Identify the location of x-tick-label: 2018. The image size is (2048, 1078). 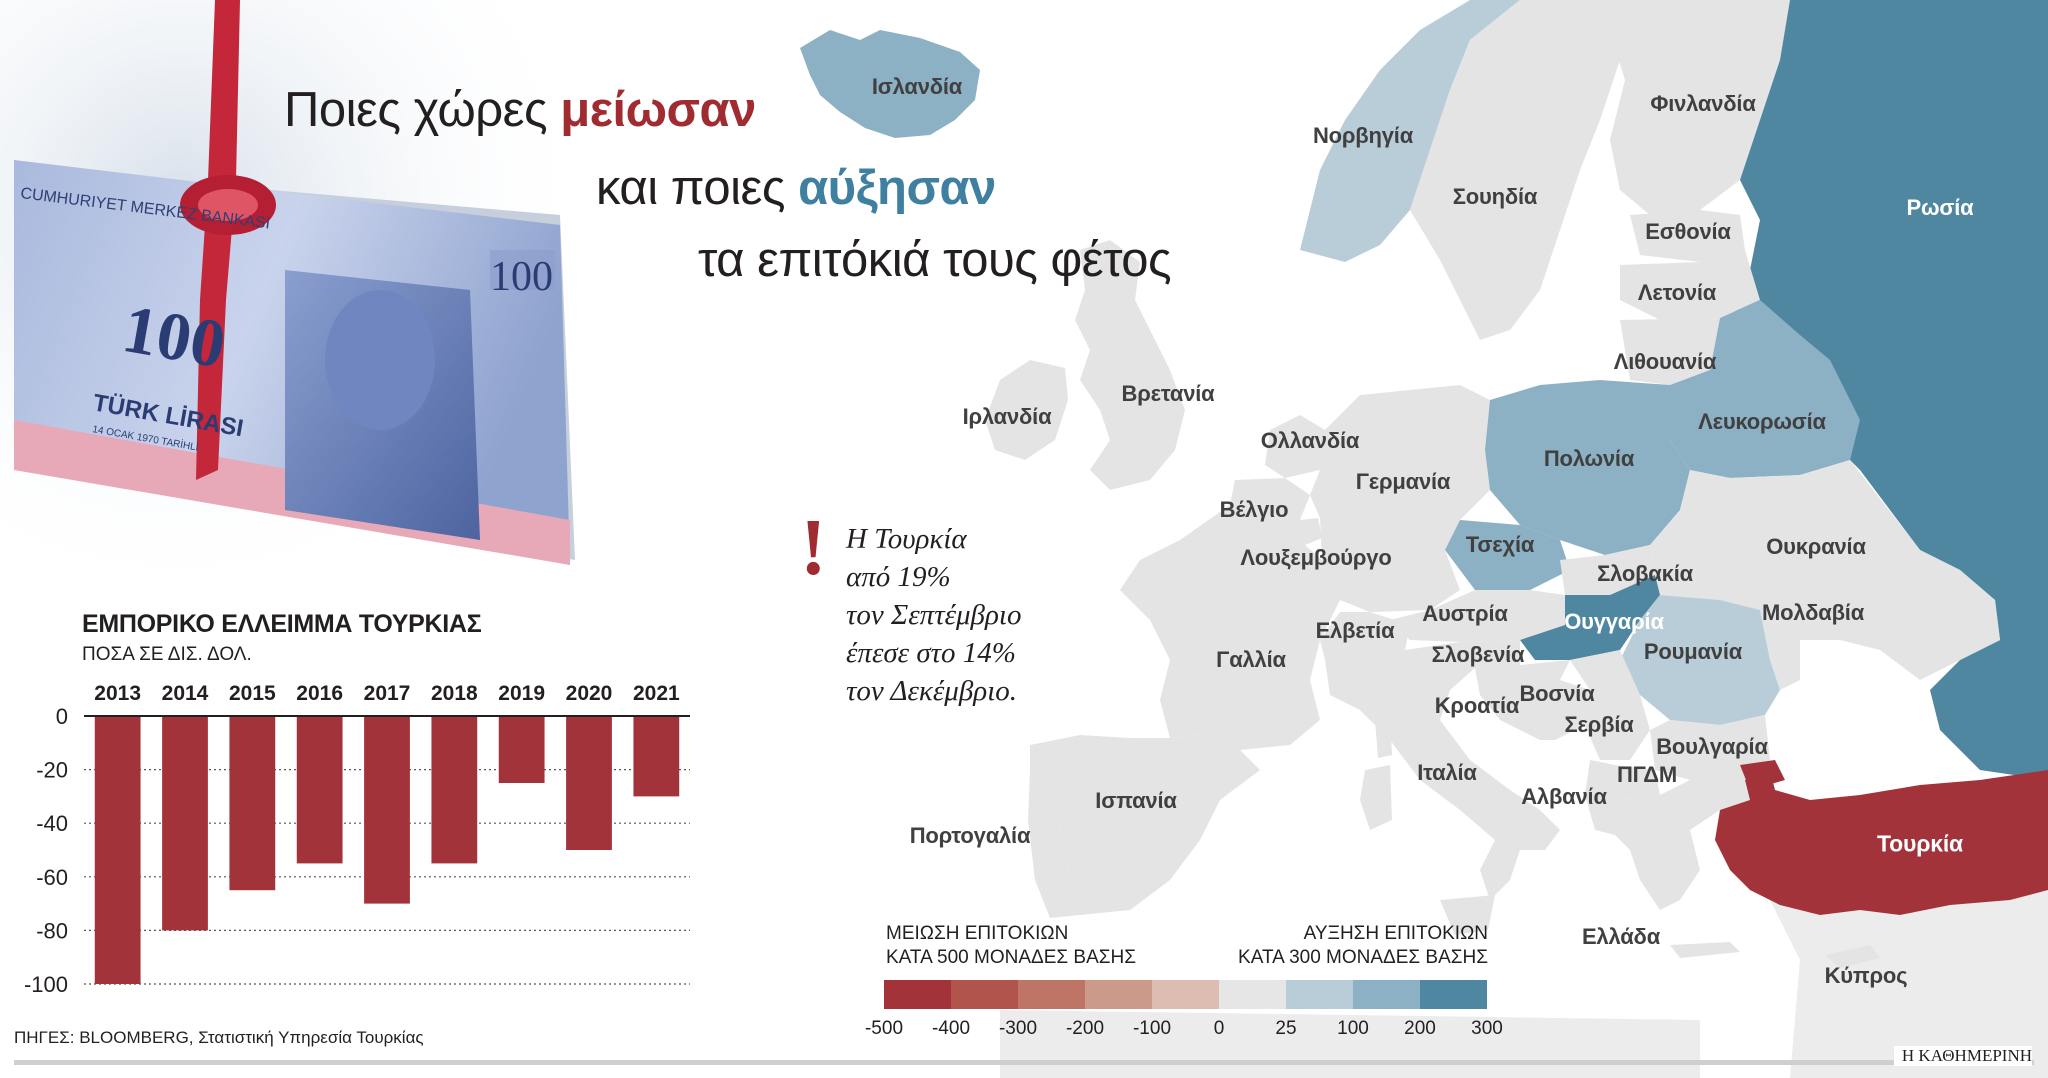
(454, 693).